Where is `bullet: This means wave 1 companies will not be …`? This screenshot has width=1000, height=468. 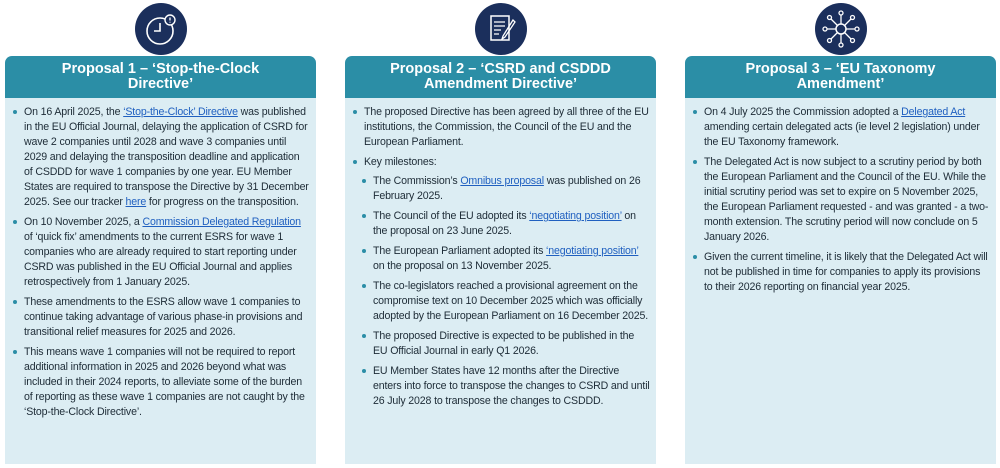
bullet: This means wave 1 companies will not be … is located at coordinates (161, 382).